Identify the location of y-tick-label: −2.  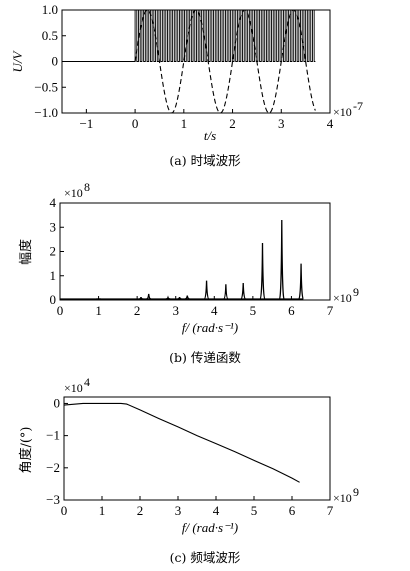
(53, 467).